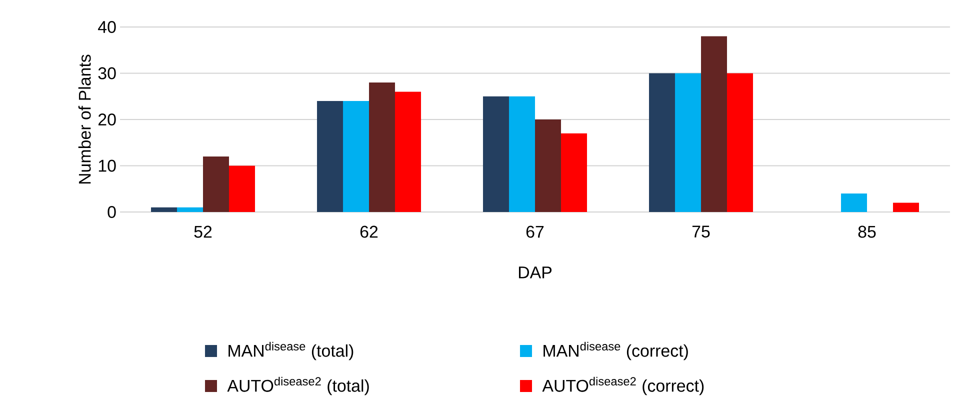 This screenshot has height=407, width=956. What do you see at coordinates (867, 232) in the screenshot?
I see `x-tick-label: 85` at bounding box center [867, 232].